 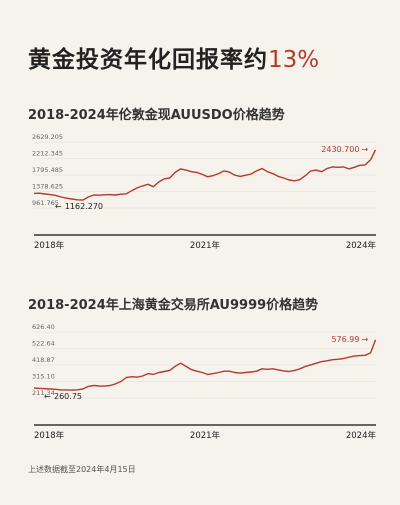 What do you see at coordinates (47, 137) in the screenshot?
I see `y-tick-label: 2629.205` at bounding box center [47, 137].